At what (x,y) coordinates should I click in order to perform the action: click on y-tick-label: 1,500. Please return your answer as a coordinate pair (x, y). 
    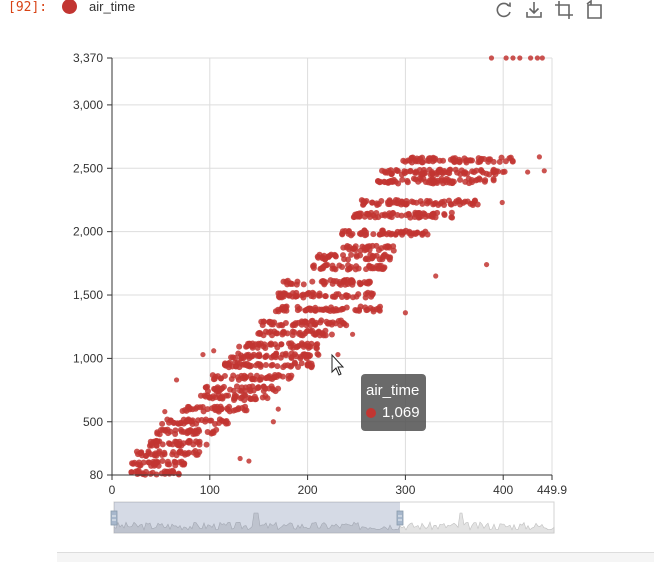
    Looking at the image, I should click on (88, 295).